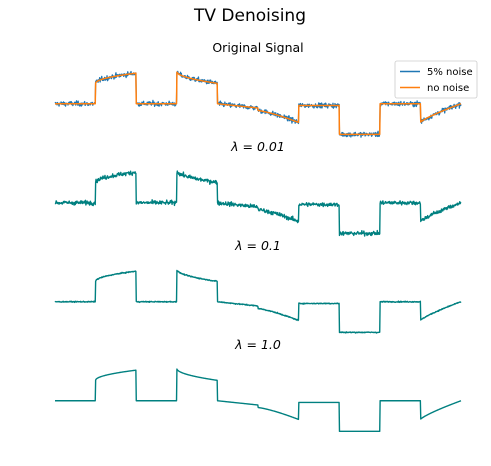  I want to click on panel-lambda-0-1-lines, so click(258, 301).